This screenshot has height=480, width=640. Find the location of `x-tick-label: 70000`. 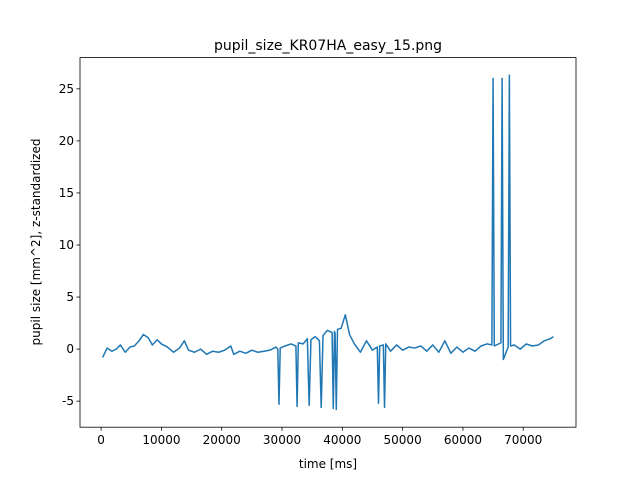

x-tick-label: 70000 is located at coordinates (523, 440).